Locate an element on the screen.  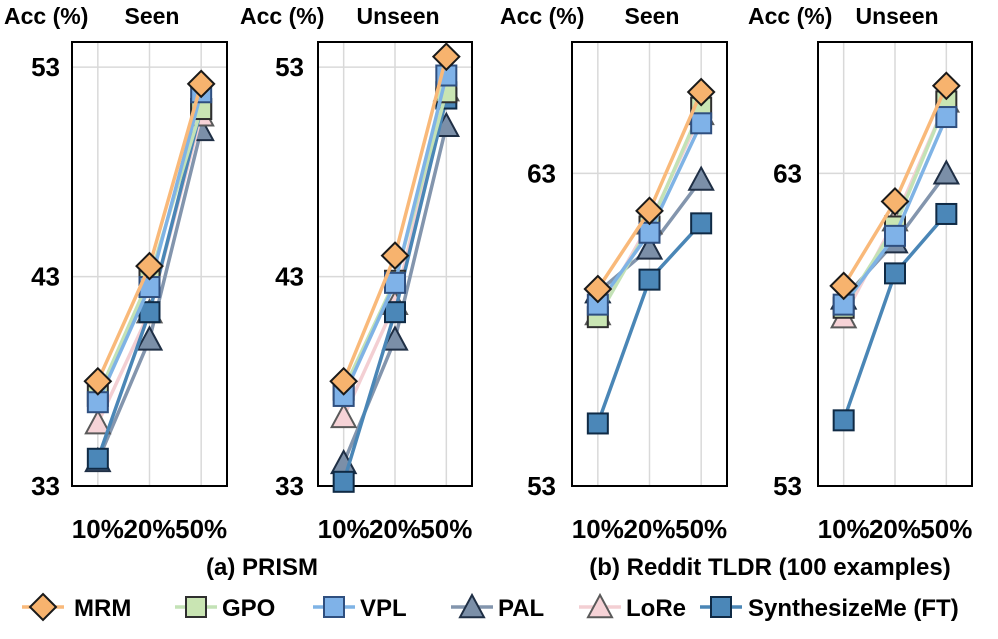
legend: MRM GPO VPL PAL LoRe SynthesizeMe (FT) is located at coordinates (490, 607).